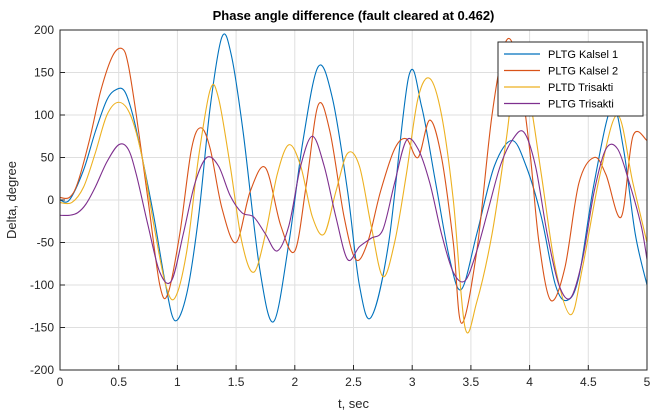 This screenshot has width=652, height=414. What do you see at coordinates (588, 382) in the screenshot?
I see `x-tick-label: 4.5` at bounding box center [588, 382].